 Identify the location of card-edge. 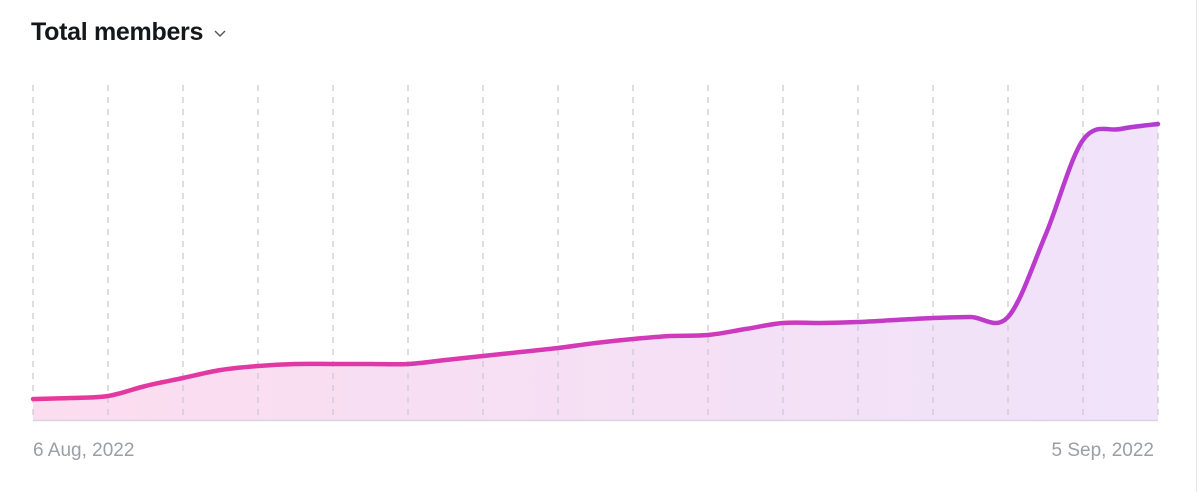
(1196, 246).